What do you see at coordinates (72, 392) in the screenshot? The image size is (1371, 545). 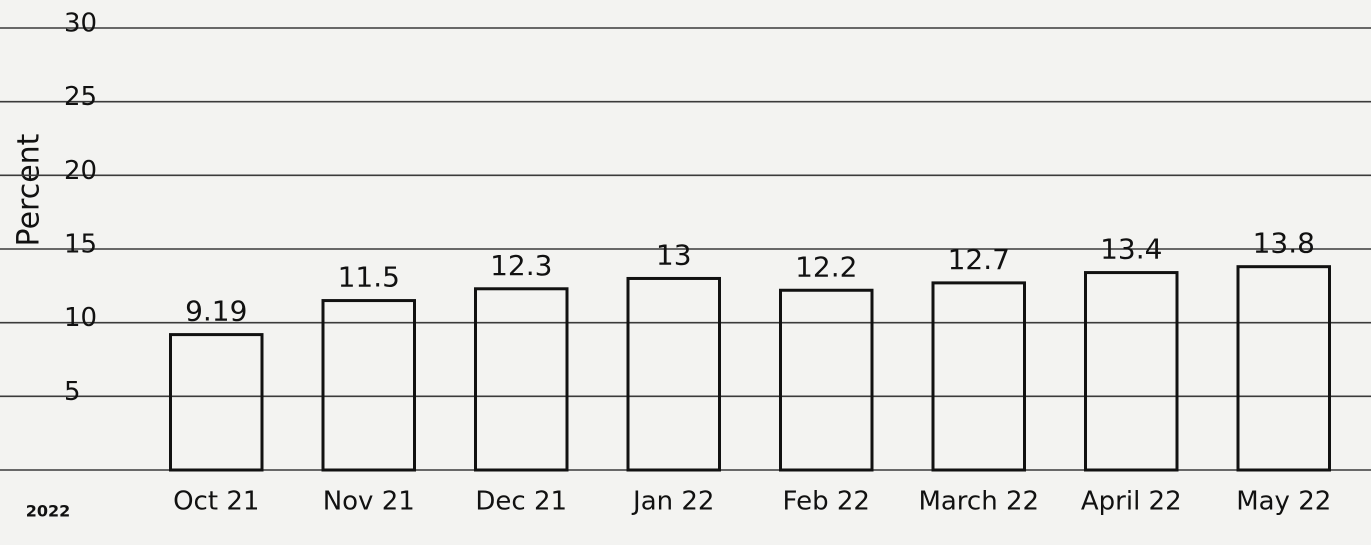 I see `y-tick-label: 5` at bounding box center [72, 392].